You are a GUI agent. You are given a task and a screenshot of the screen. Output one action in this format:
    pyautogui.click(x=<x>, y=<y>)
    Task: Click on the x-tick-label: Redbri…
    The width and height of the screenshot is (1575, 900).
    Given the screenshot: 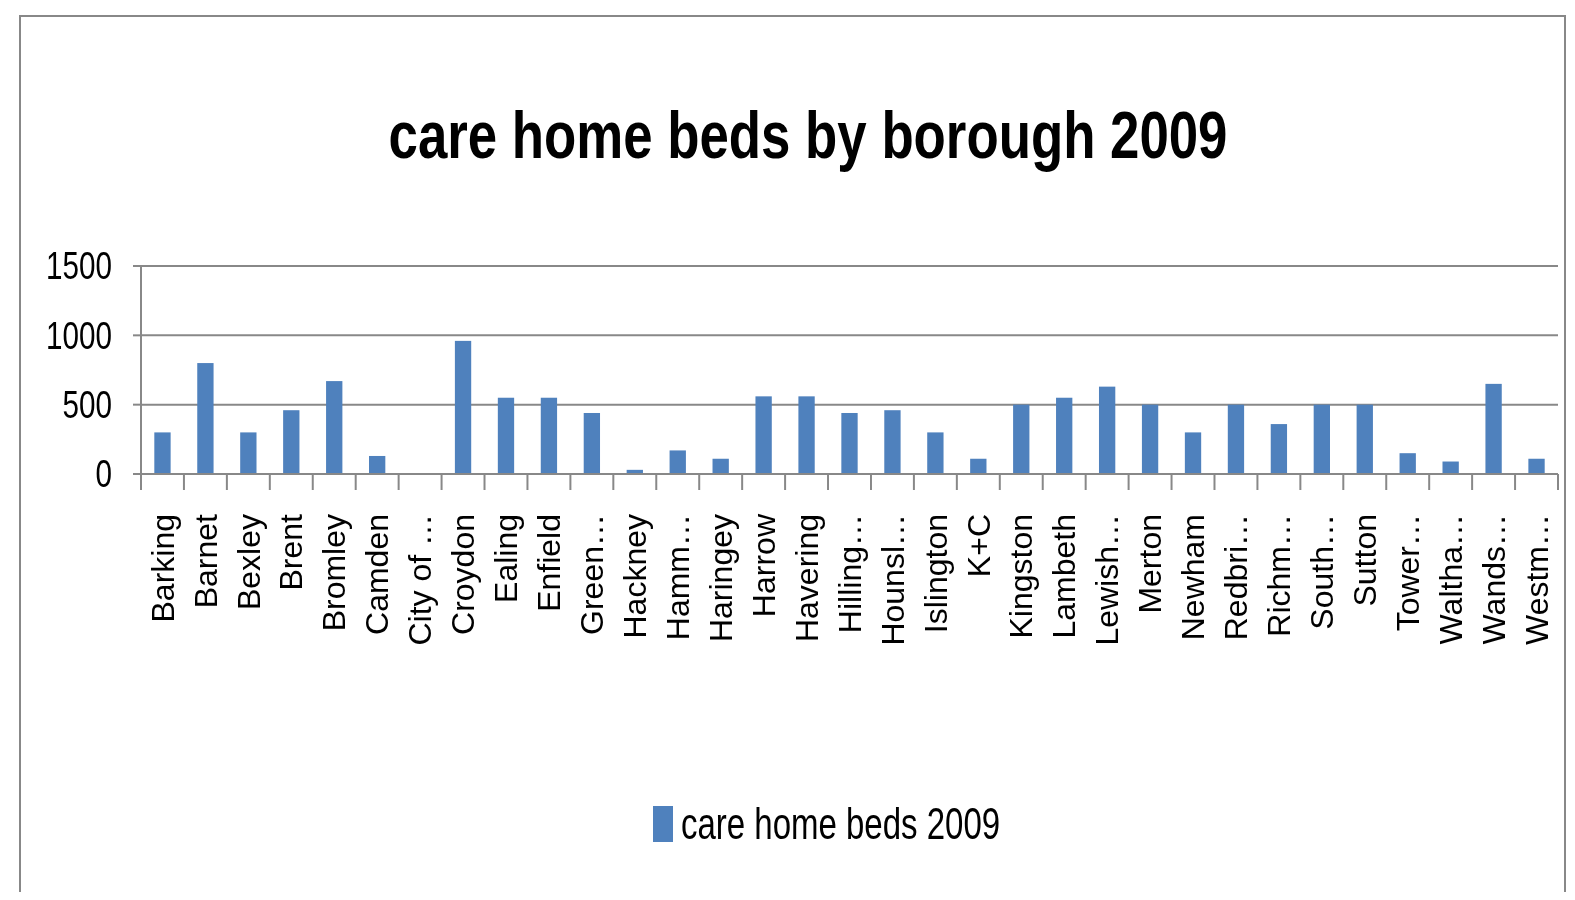 What is the action you would take?
    pyautogui.click(x=1236, y=577)
    